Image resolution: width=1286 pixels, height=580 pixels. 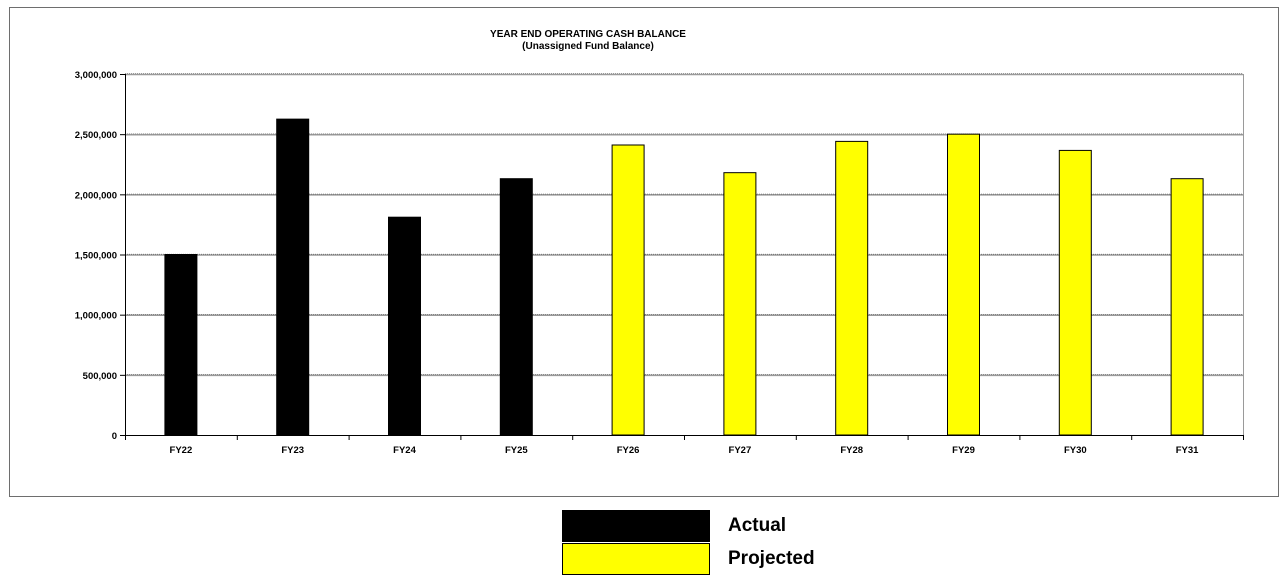 What do you see at coordinates (628, 450) in the screenshot?
I see `x-tick-label-fy26: FY26` at bounding box center [628, 450].